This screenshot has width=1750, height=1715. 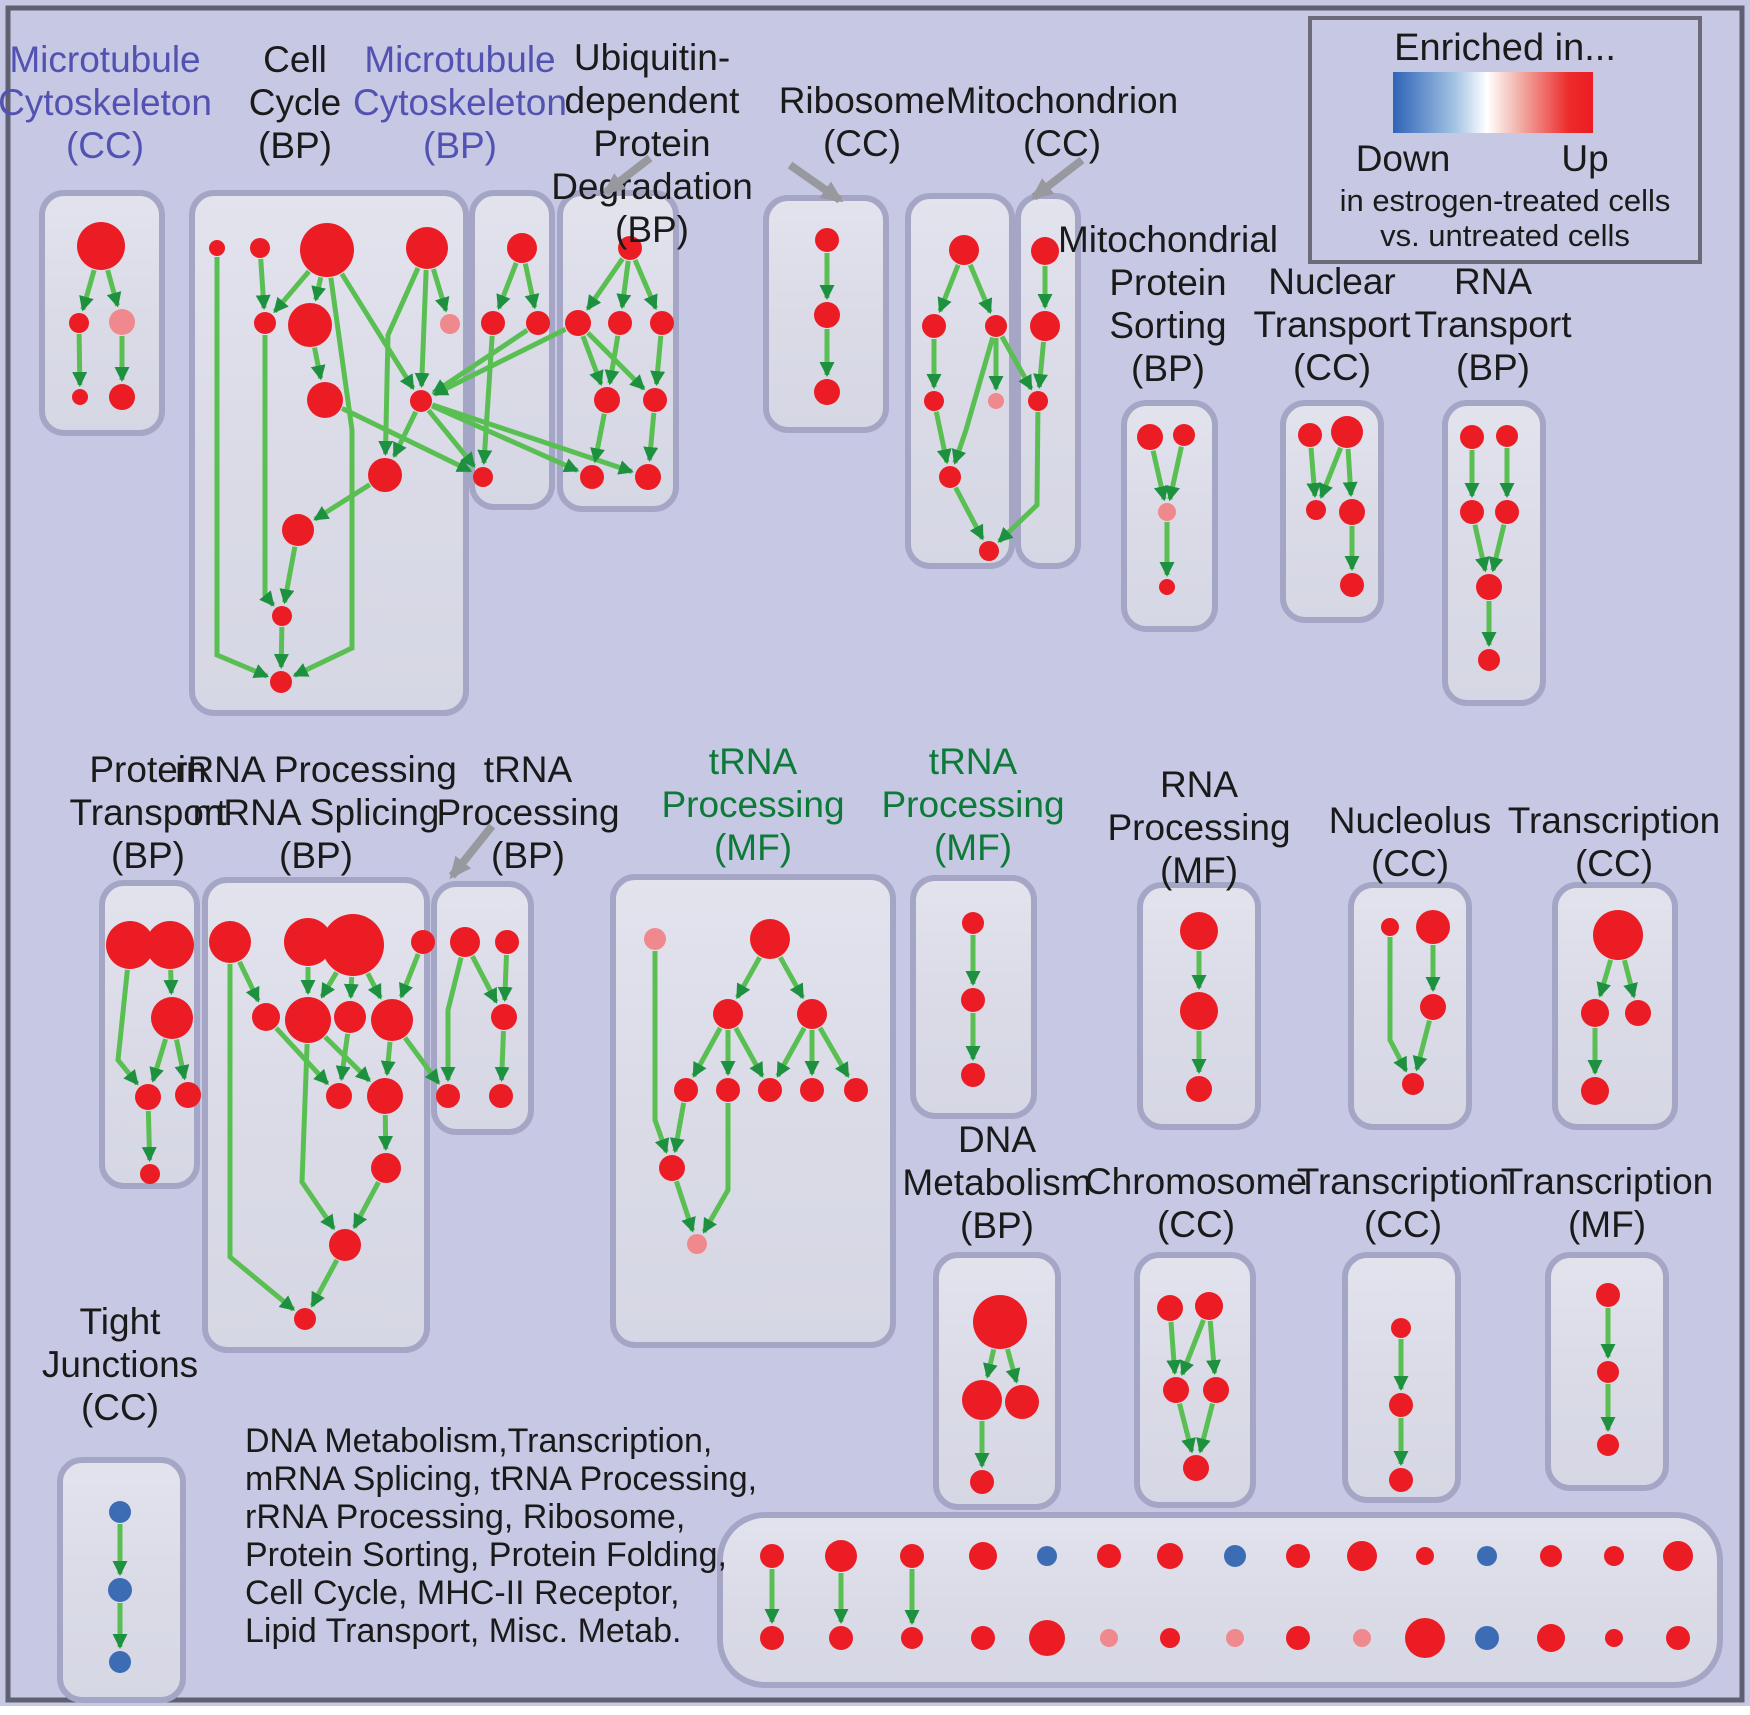 I want to click on node-g12, so click(x=345, y=1245).